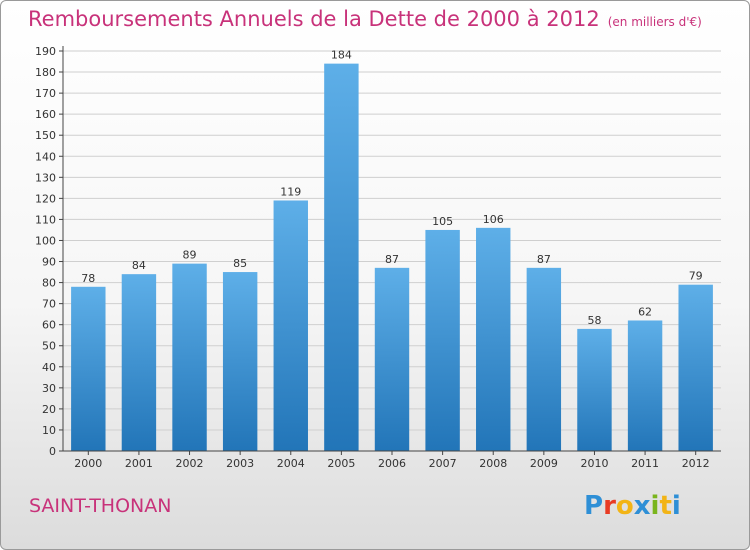  Describe the element at coordinates (290, 191) in the screenshot. I see `value-label: 119` at that location.